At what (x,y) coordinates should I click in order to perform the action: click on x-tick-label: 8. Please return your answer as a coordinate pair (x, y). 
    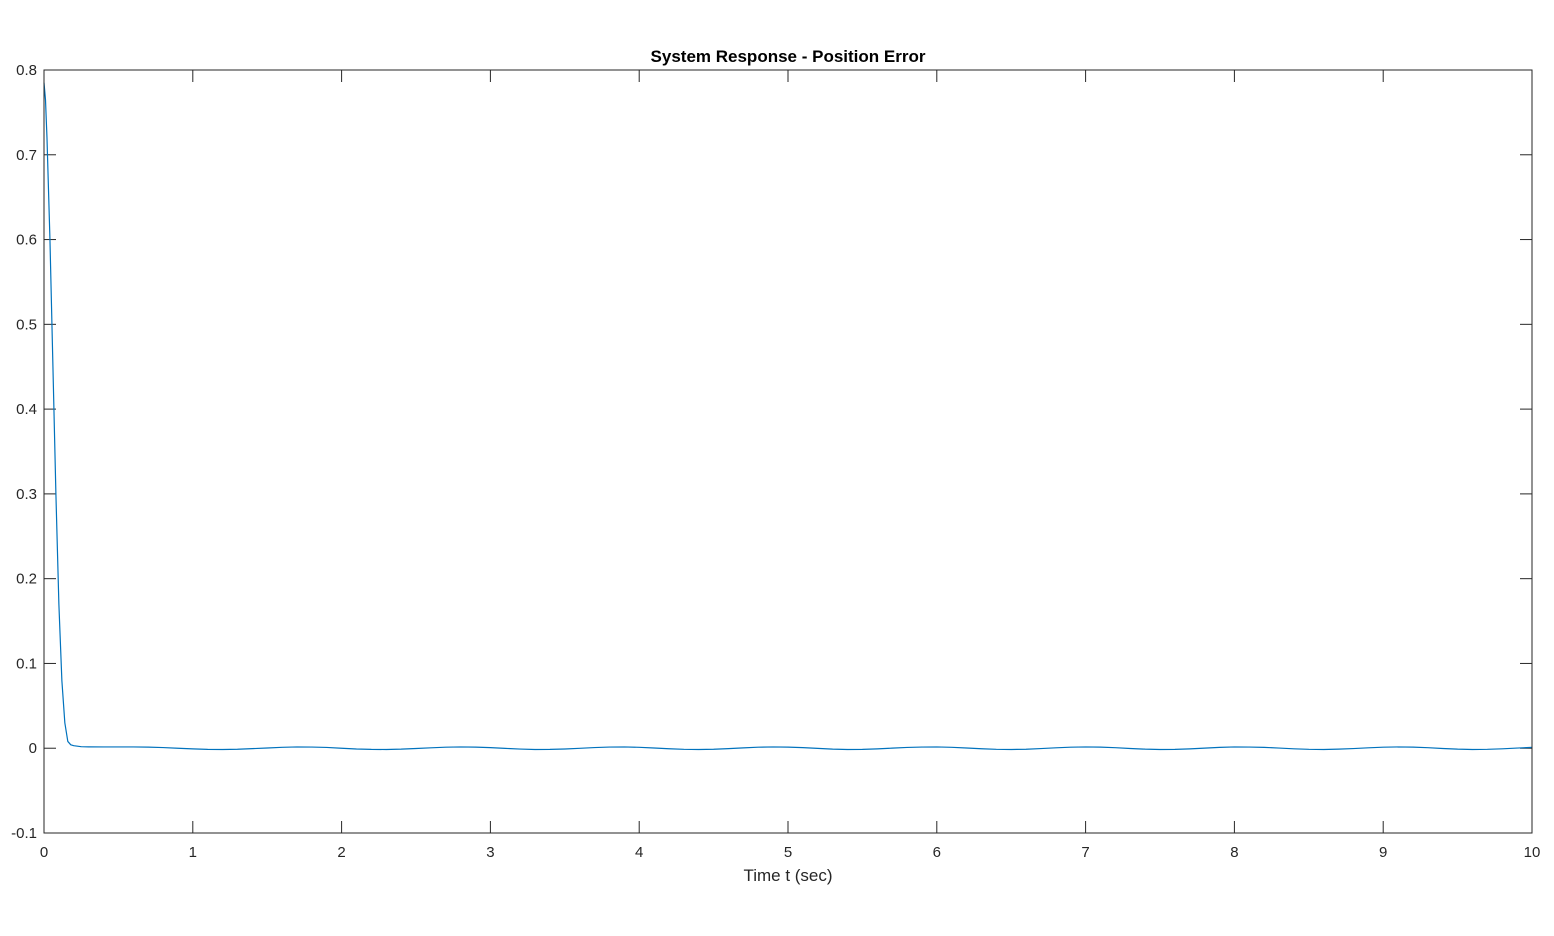
    Looking at the image, I should click on (1234, 852).